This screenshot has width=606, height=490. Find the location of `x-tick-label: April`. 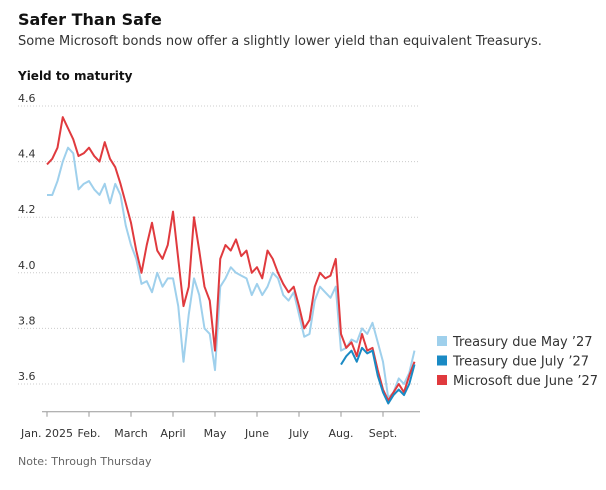

x-tick-label: April is located at coordinates (172, 433).